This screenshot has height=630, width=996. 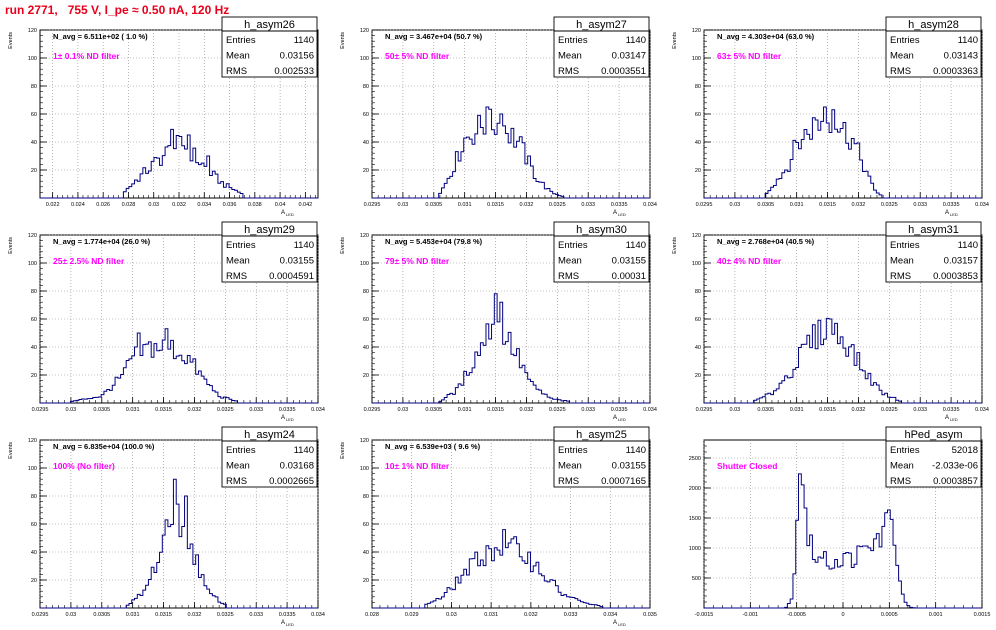 I want to click on stats-value: 0.03157, so click(x=961, y=261).